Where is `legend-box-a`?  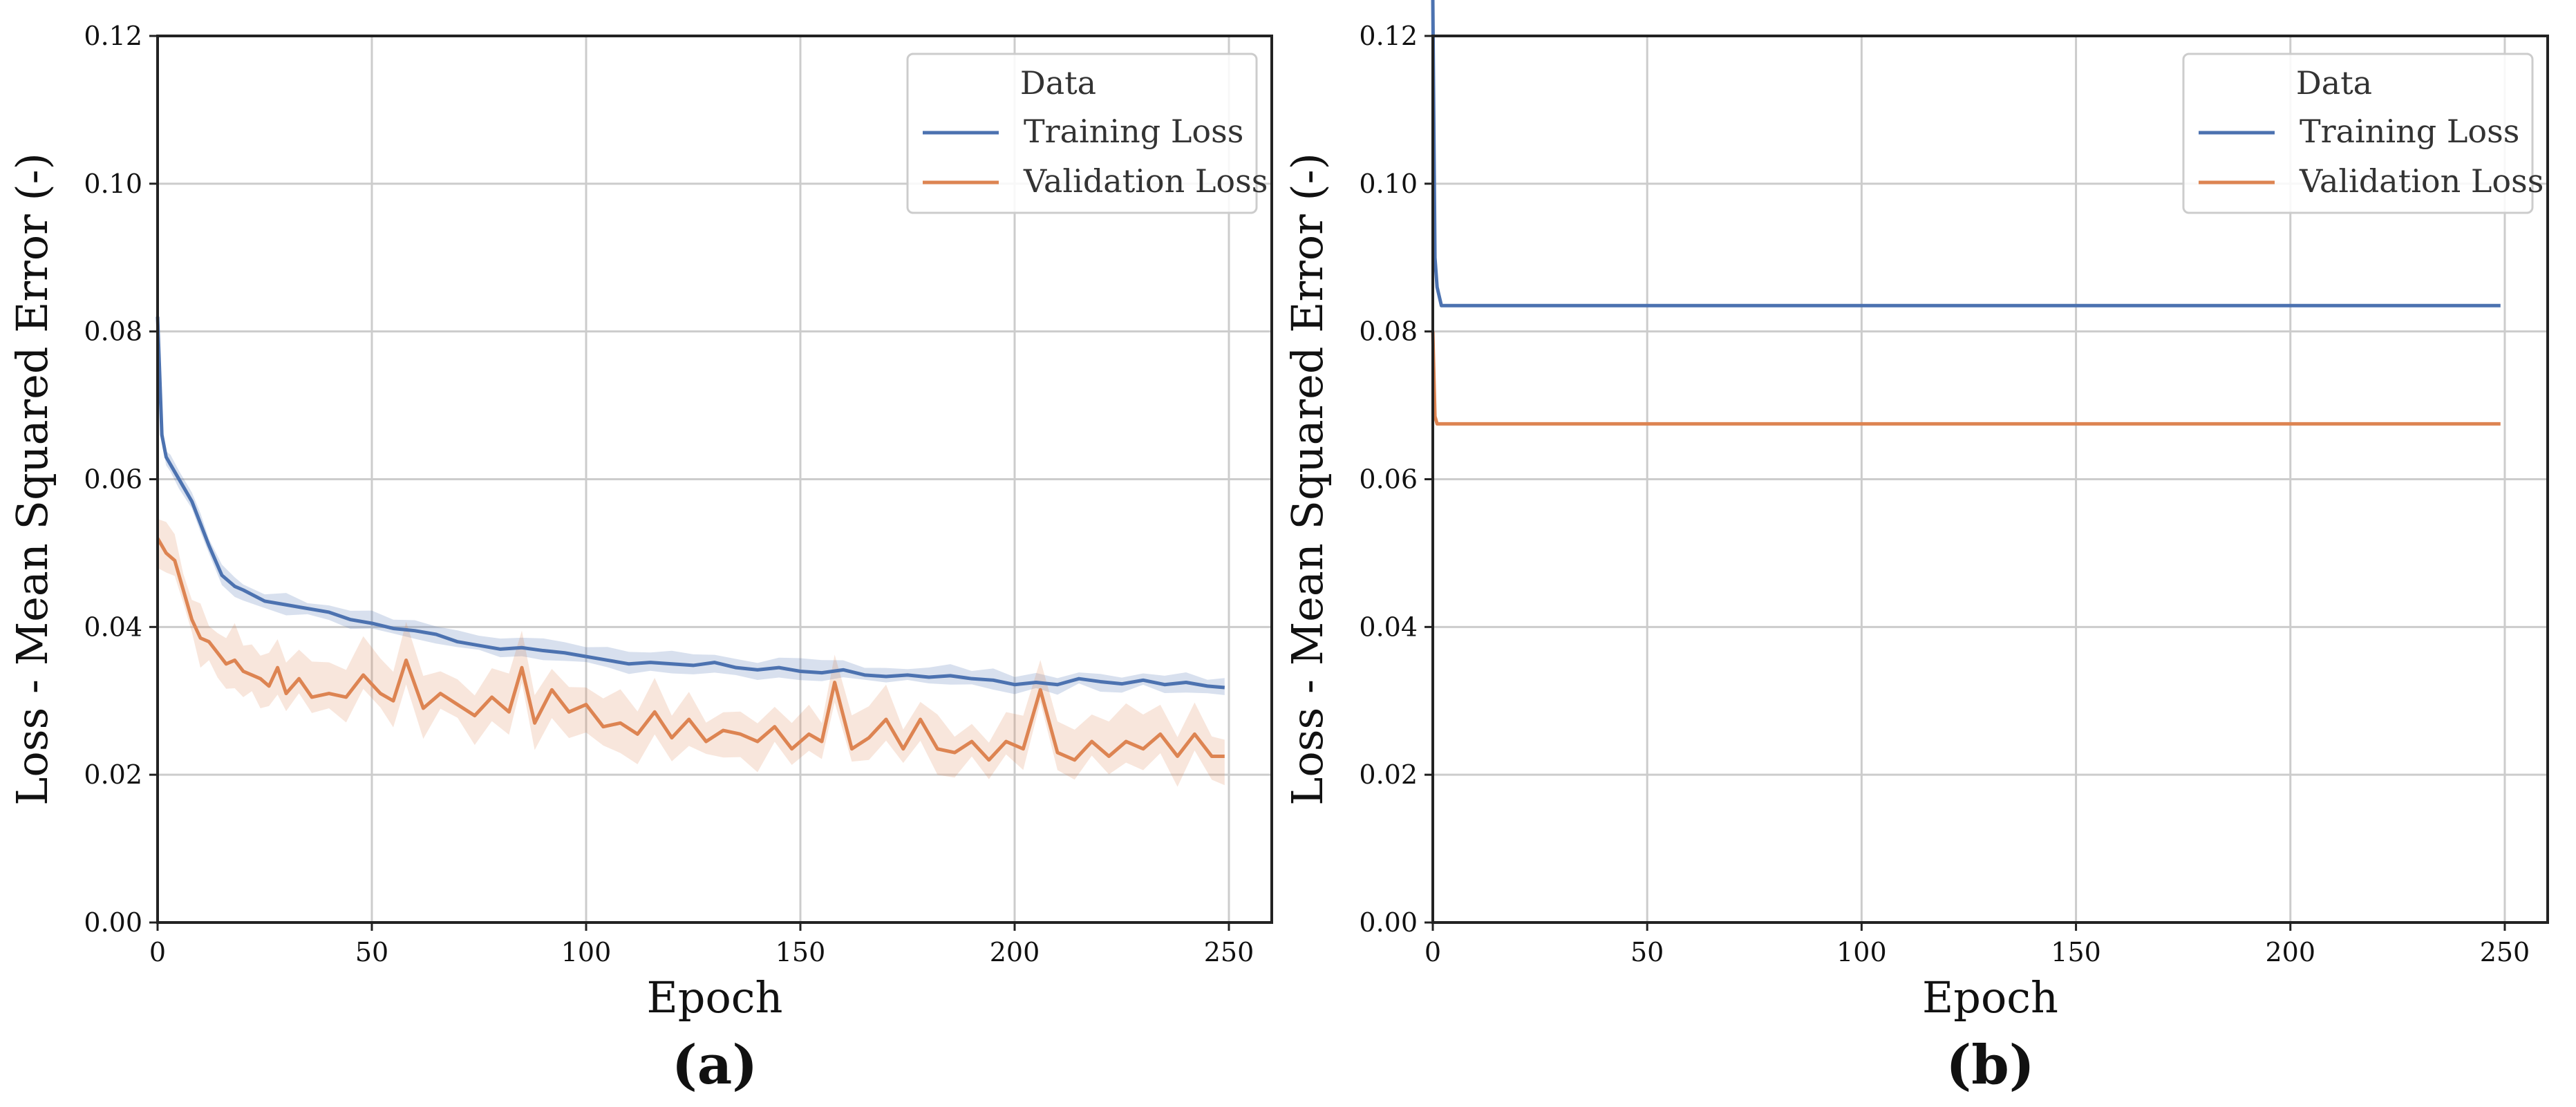
legend-box-a is located at coordinates (1082, 134).